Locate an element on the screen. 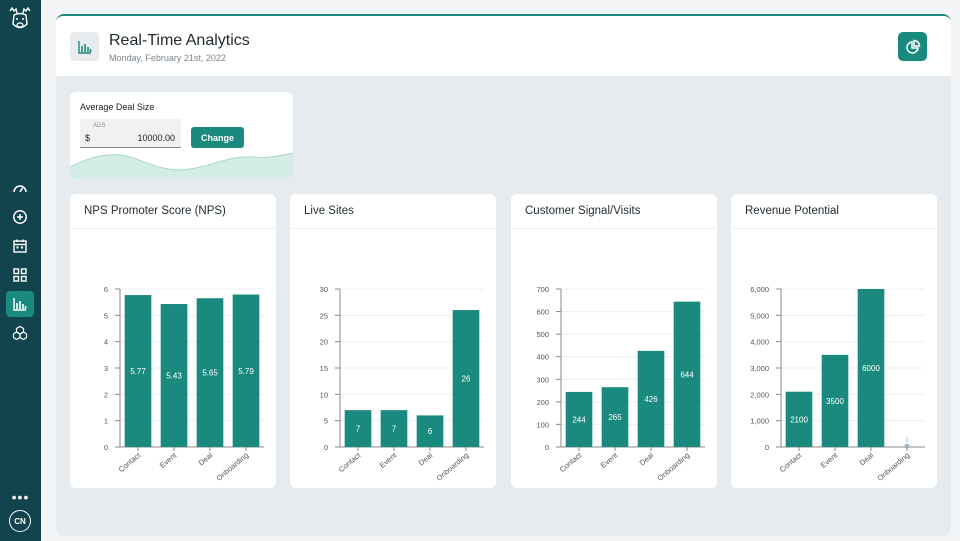 The image size is (960, 541). moose-logo-icon is located at coordinates (20, 20).